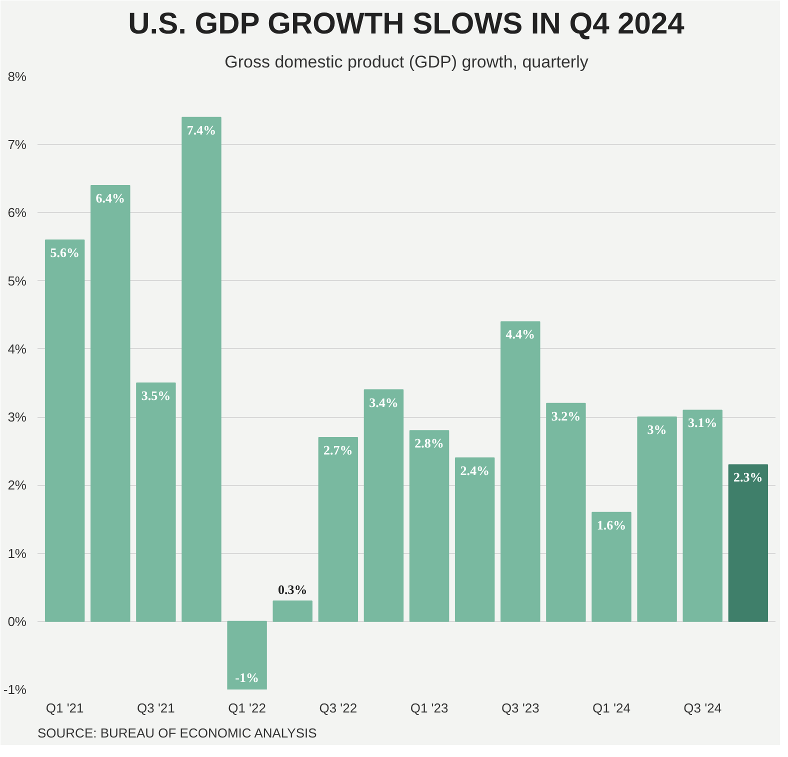 This screenshot has height=757, width=788. I want to click on y-tick-label: 6%, so click(17, 212).